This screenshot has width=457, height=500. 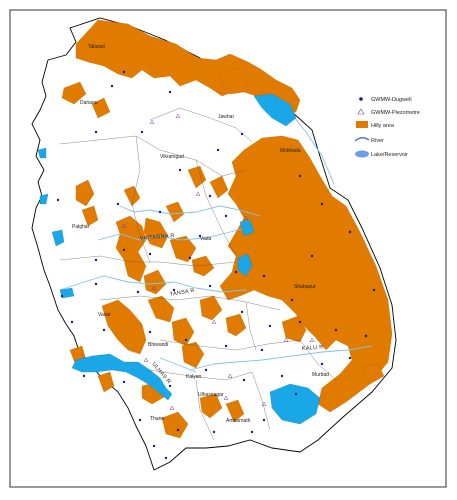 I want to click on place-ambarnath: Ambarnath, so click(x=238, y=421).